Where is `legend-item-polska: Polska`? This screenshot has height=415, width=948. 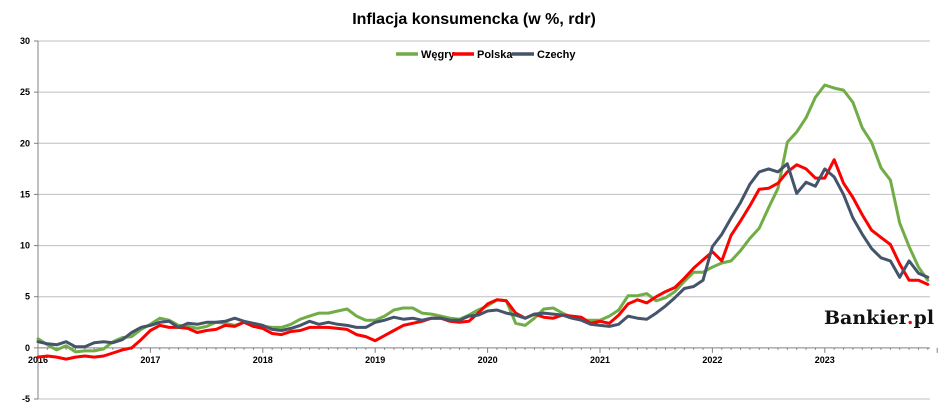
legend-item-polska: Polska is located at coordinates (482, 55).